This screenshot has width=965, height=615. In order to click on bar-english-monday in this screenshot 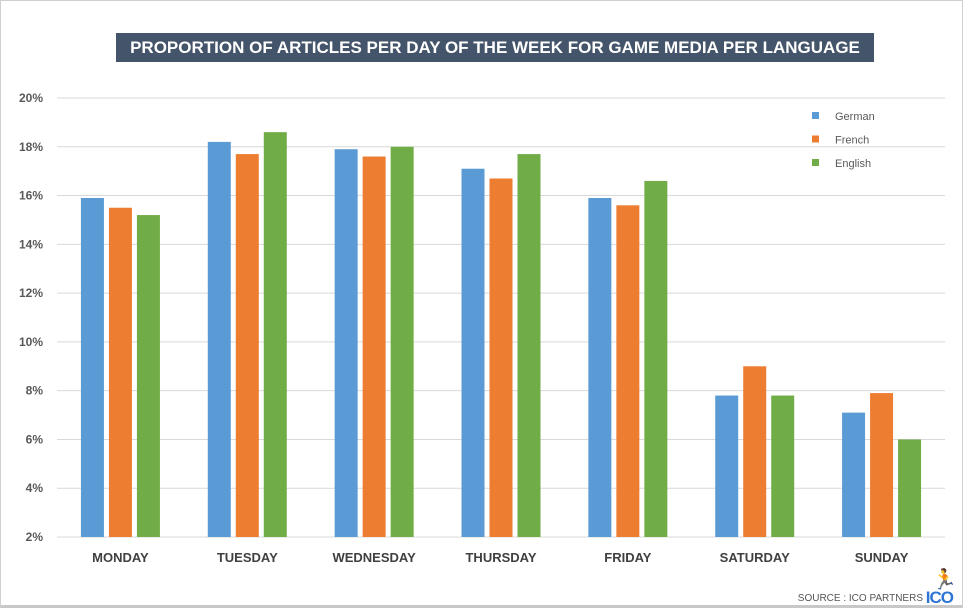, I will do `click(148, 376)`.